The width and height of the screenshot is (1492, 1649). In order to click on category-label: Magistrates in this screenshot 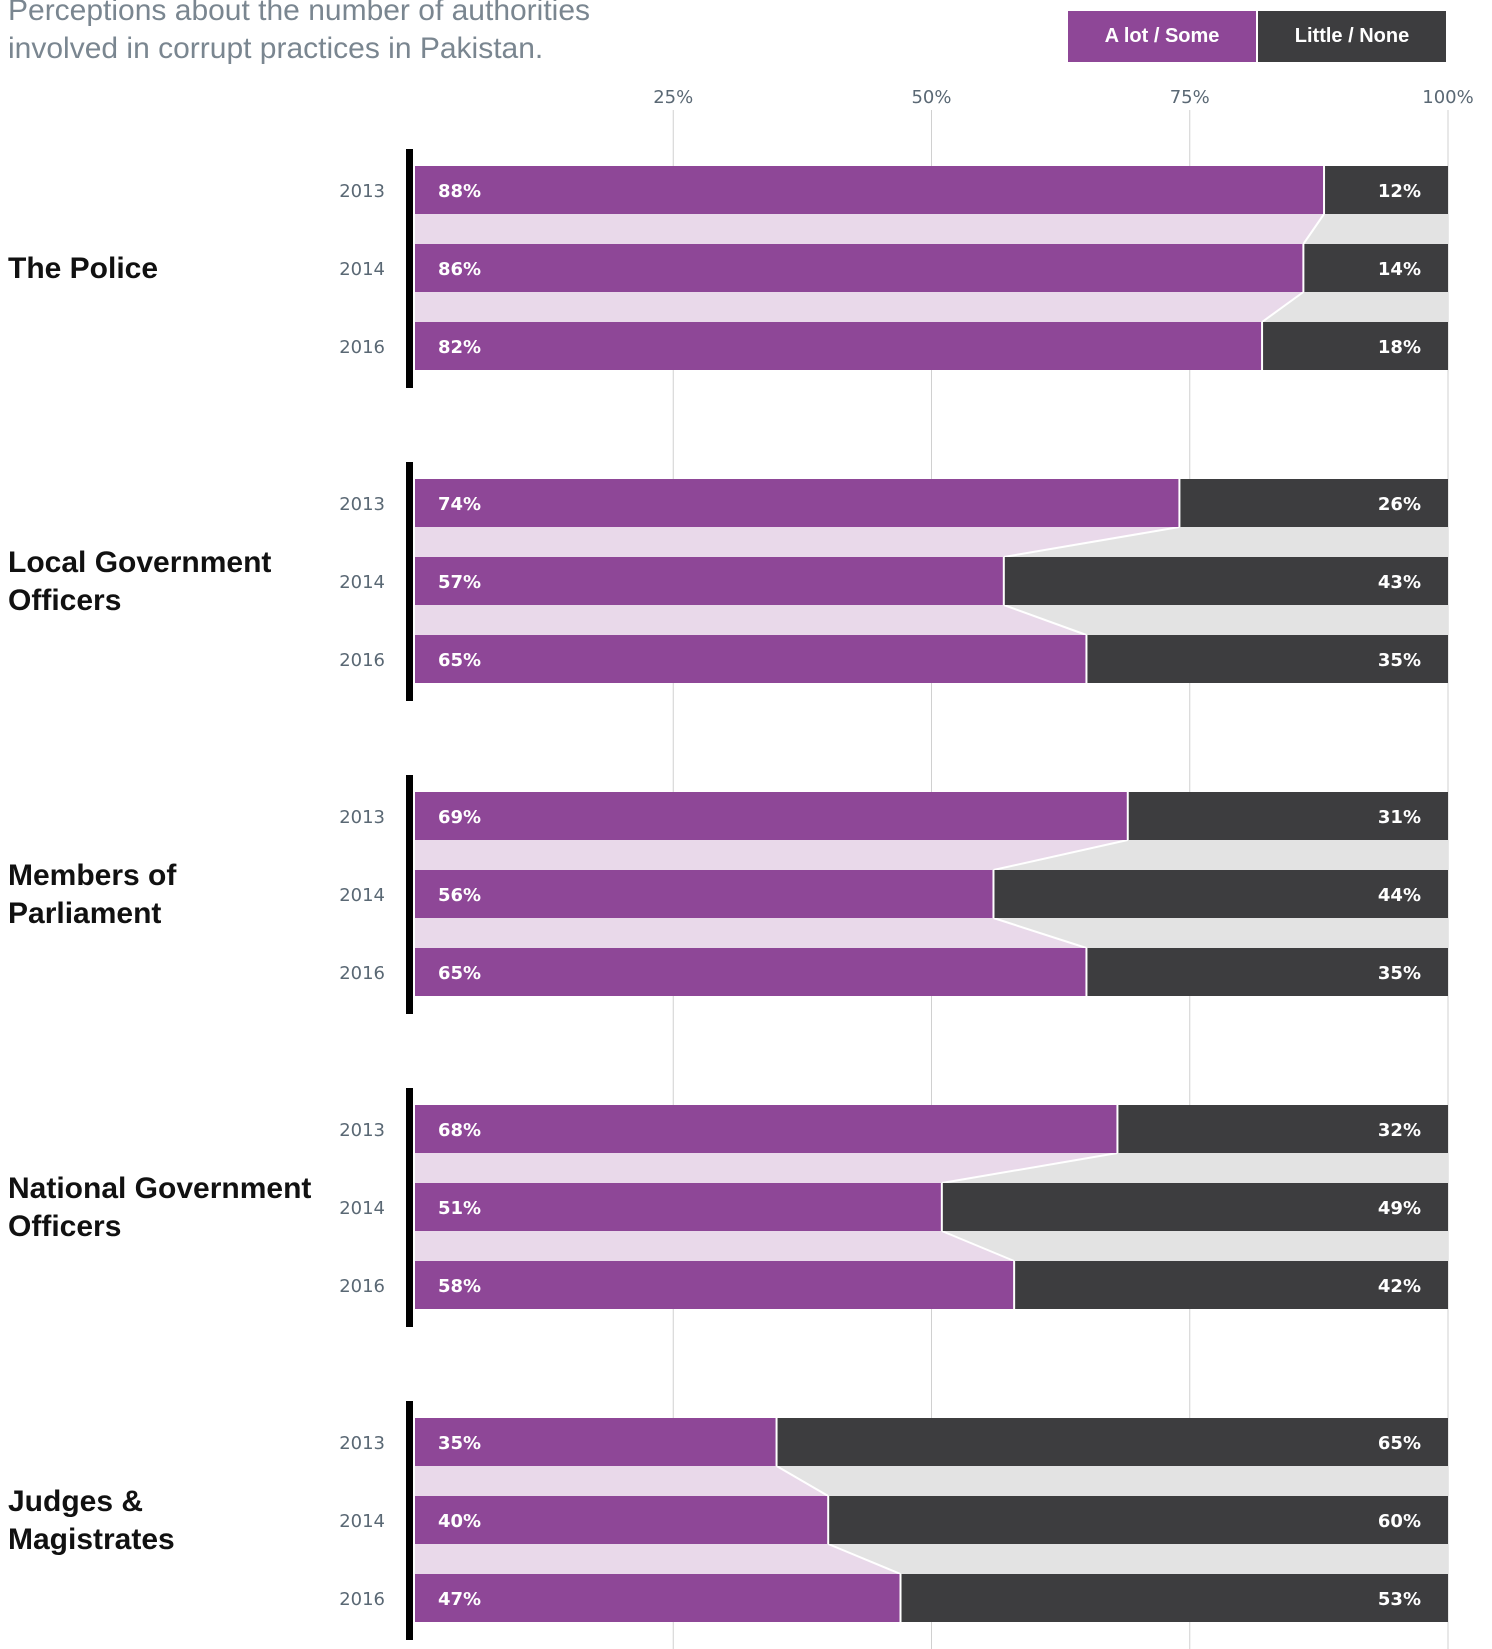, I will do `click(91, 1539)`.